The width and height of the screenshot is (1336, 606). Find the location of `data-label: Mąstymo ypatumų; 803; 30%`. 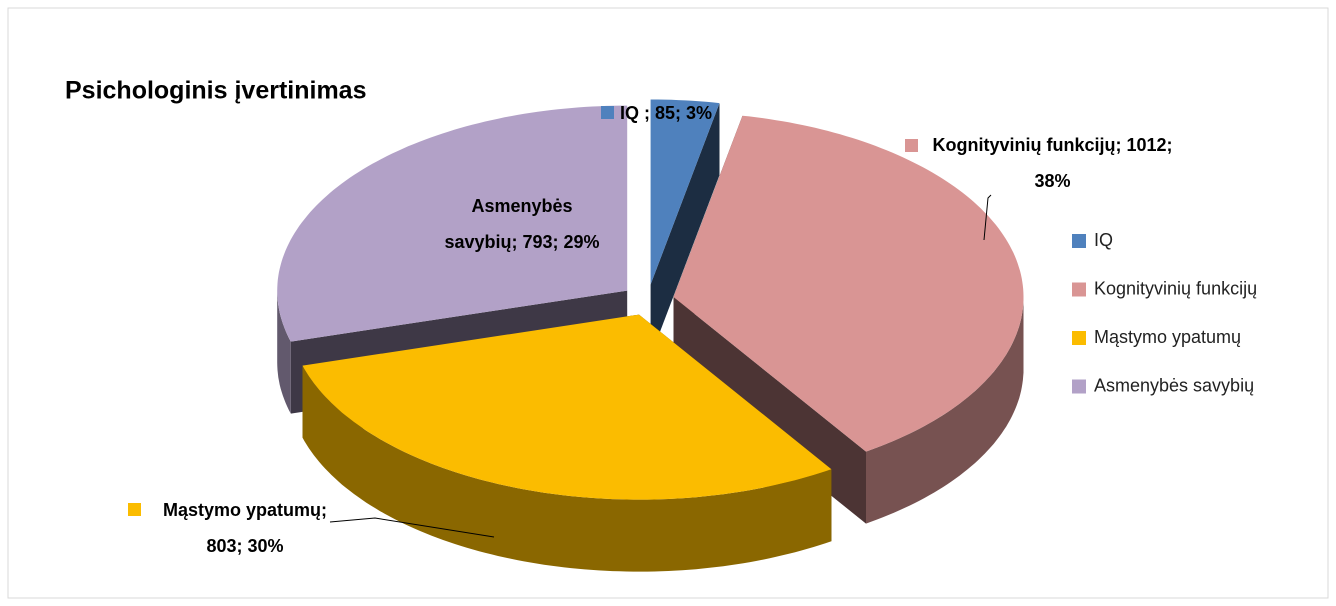

data-label: Mąstymo ypatumų; 803; 30% is located at coordinates (245, 528).